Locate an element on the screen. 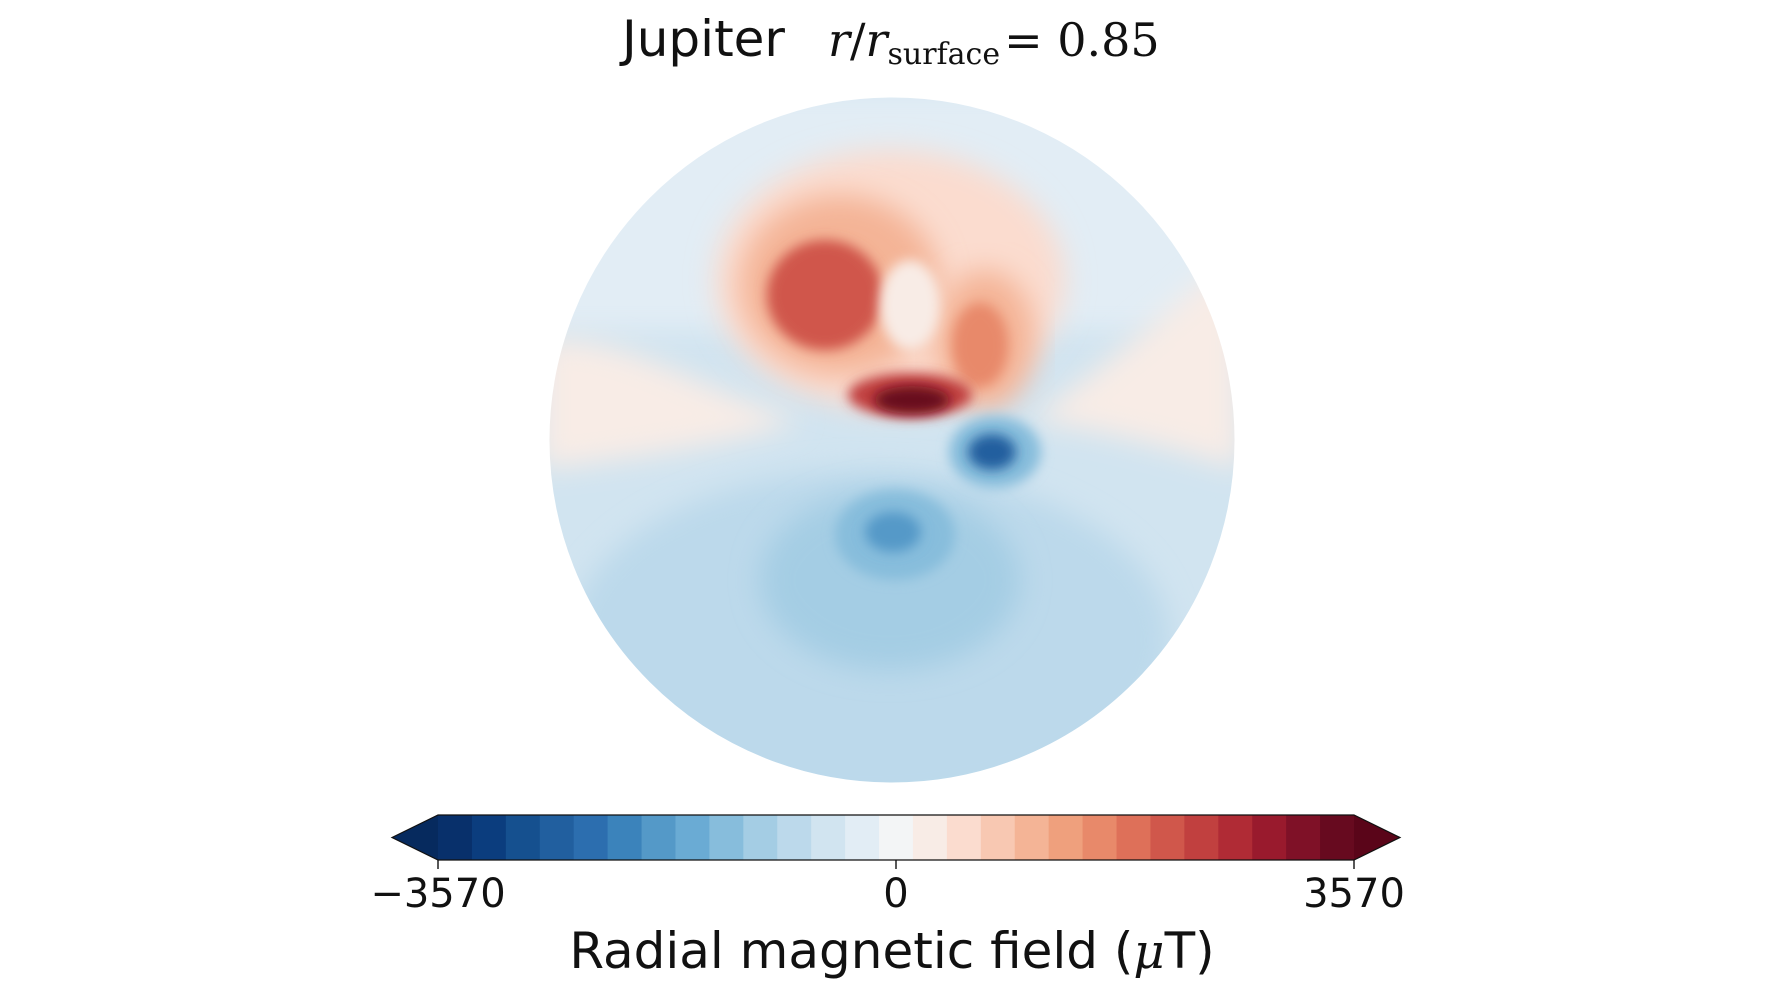  positive-crescent-core is located at coordinates (912, 400).